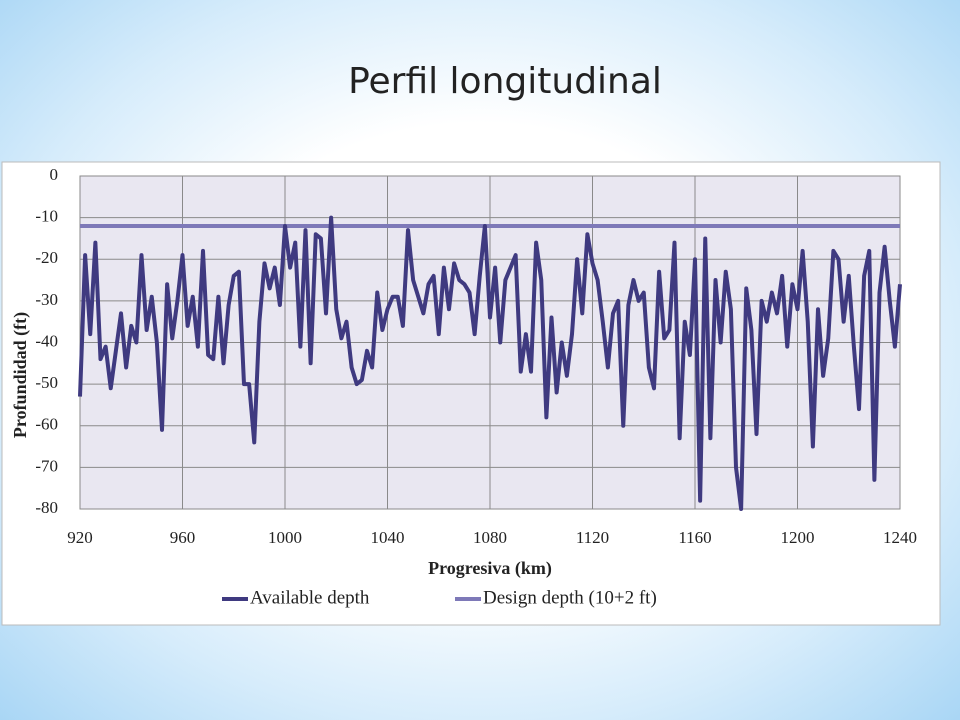  What do you see at coordinates (46, 299) in the screenshot?
I see `y-tick-label: -30` at bounding box center [46, 299].